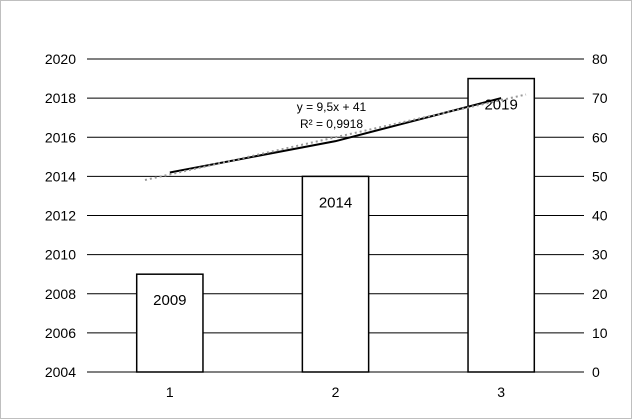 This screenshot has height=419, width=632. Describe the element at coordinates (60, 59) in the screenshot. I see `left-axis-tick-label: 2020` at that location.